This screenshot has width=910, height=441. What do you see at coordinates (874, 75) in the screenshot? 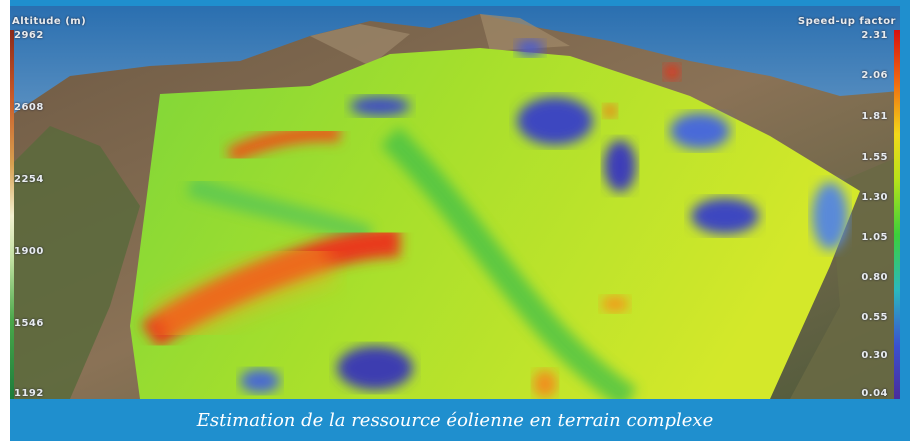
I see `speedup-tick: 2.06` at bounding box center [874, 75].